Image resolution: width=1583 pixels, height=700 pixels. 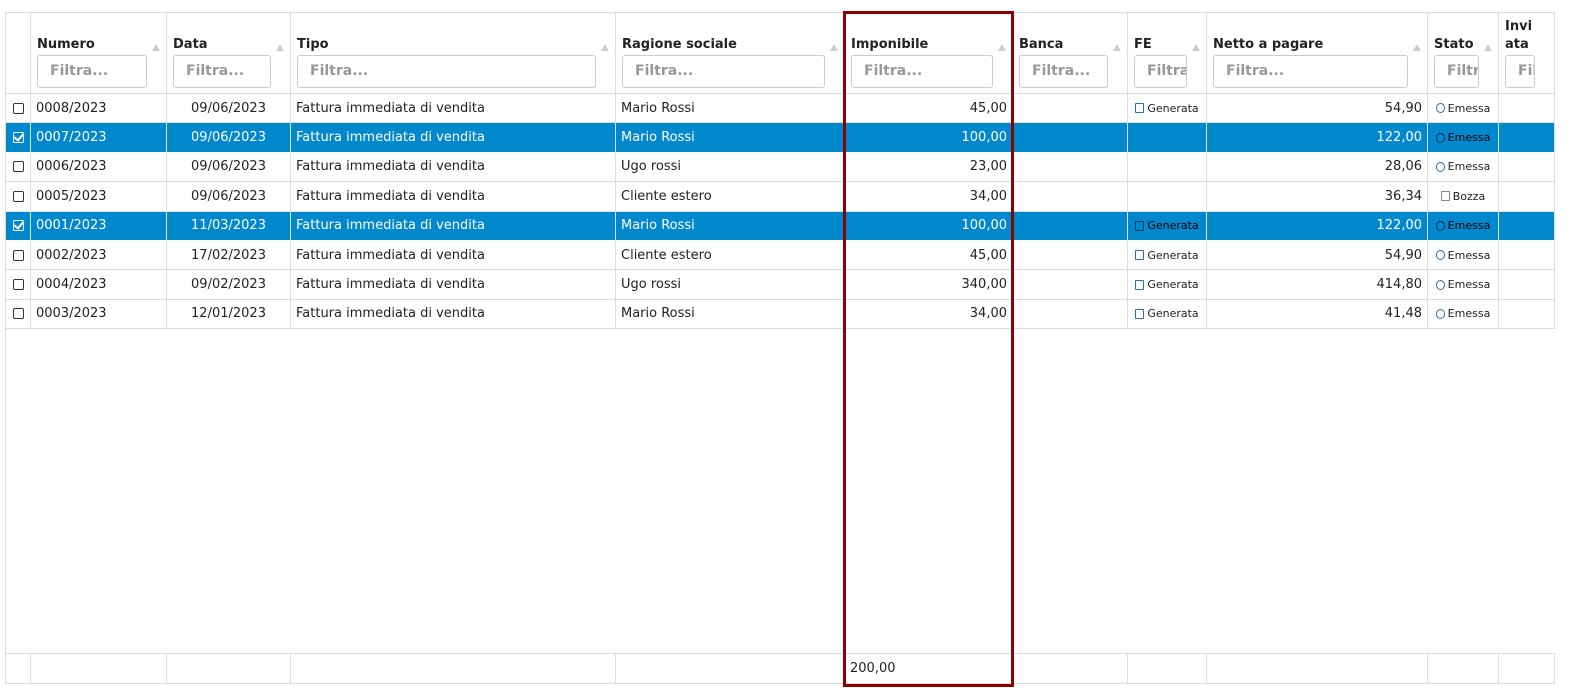 What do you see at coordinates (228, 285) in the screenshot?
I see `cell-text: 09/02/2023` at bounding box center [228, 285].